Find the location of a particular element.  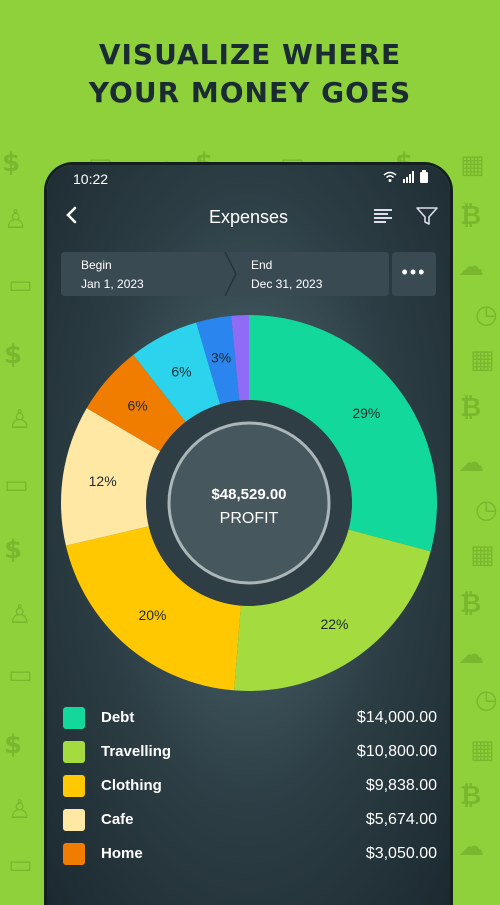

signal-icon is located at coordinates (408, 176).